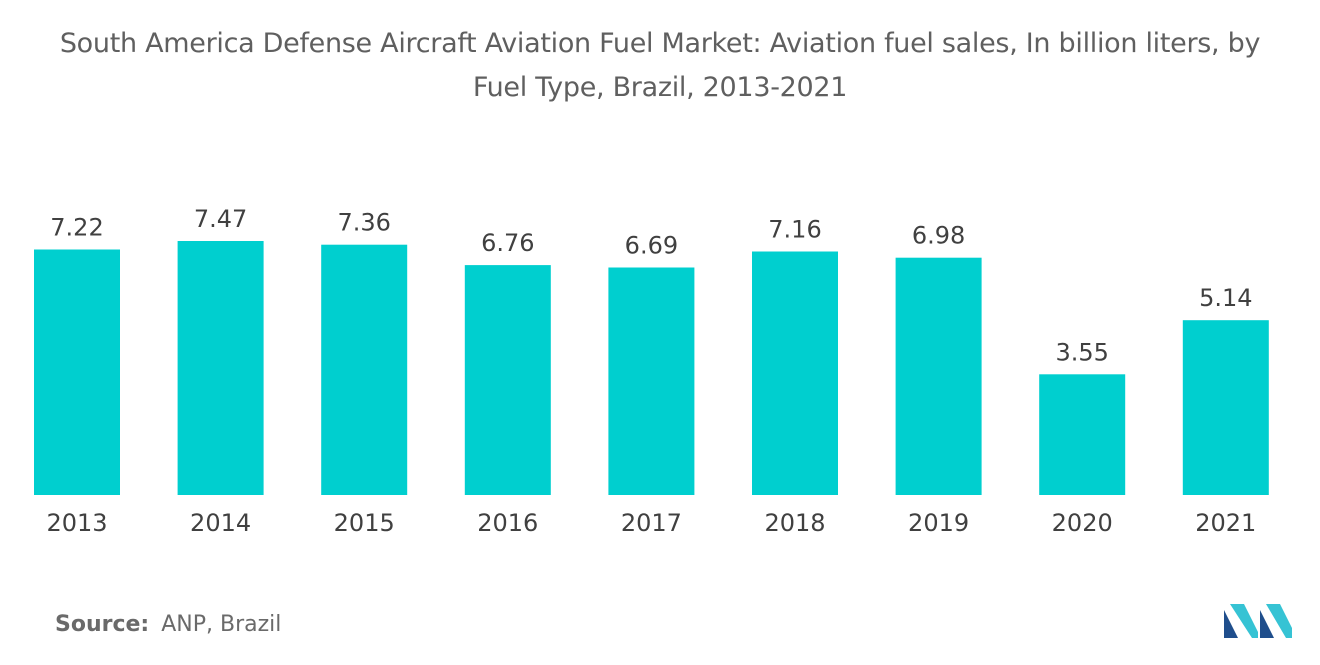  Describe the element at coordinates (507, 523) in the screenshot. I see `x-tick-label-2016: 2016` at that location.